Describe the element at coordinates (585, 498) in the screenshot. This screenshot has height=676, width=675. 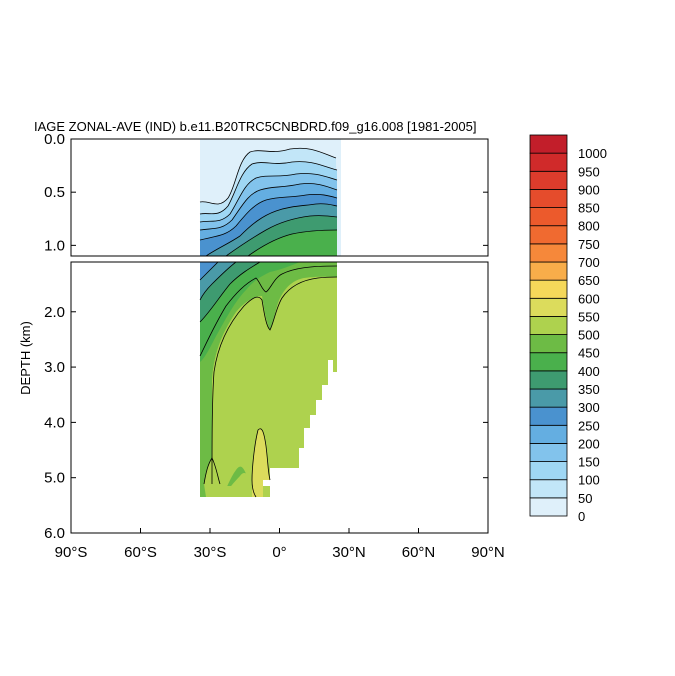
I see `colorbar-label: 50` at that location.